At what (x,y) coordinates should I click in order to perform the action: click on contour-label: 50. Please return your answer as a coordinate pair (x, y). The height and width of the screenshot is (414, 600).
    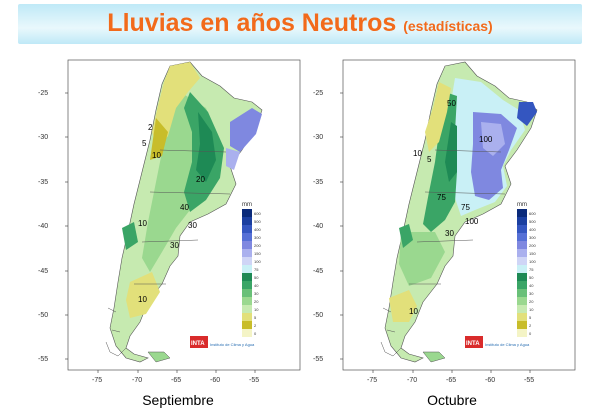
    Looking at the image, I should click on (451, 103).